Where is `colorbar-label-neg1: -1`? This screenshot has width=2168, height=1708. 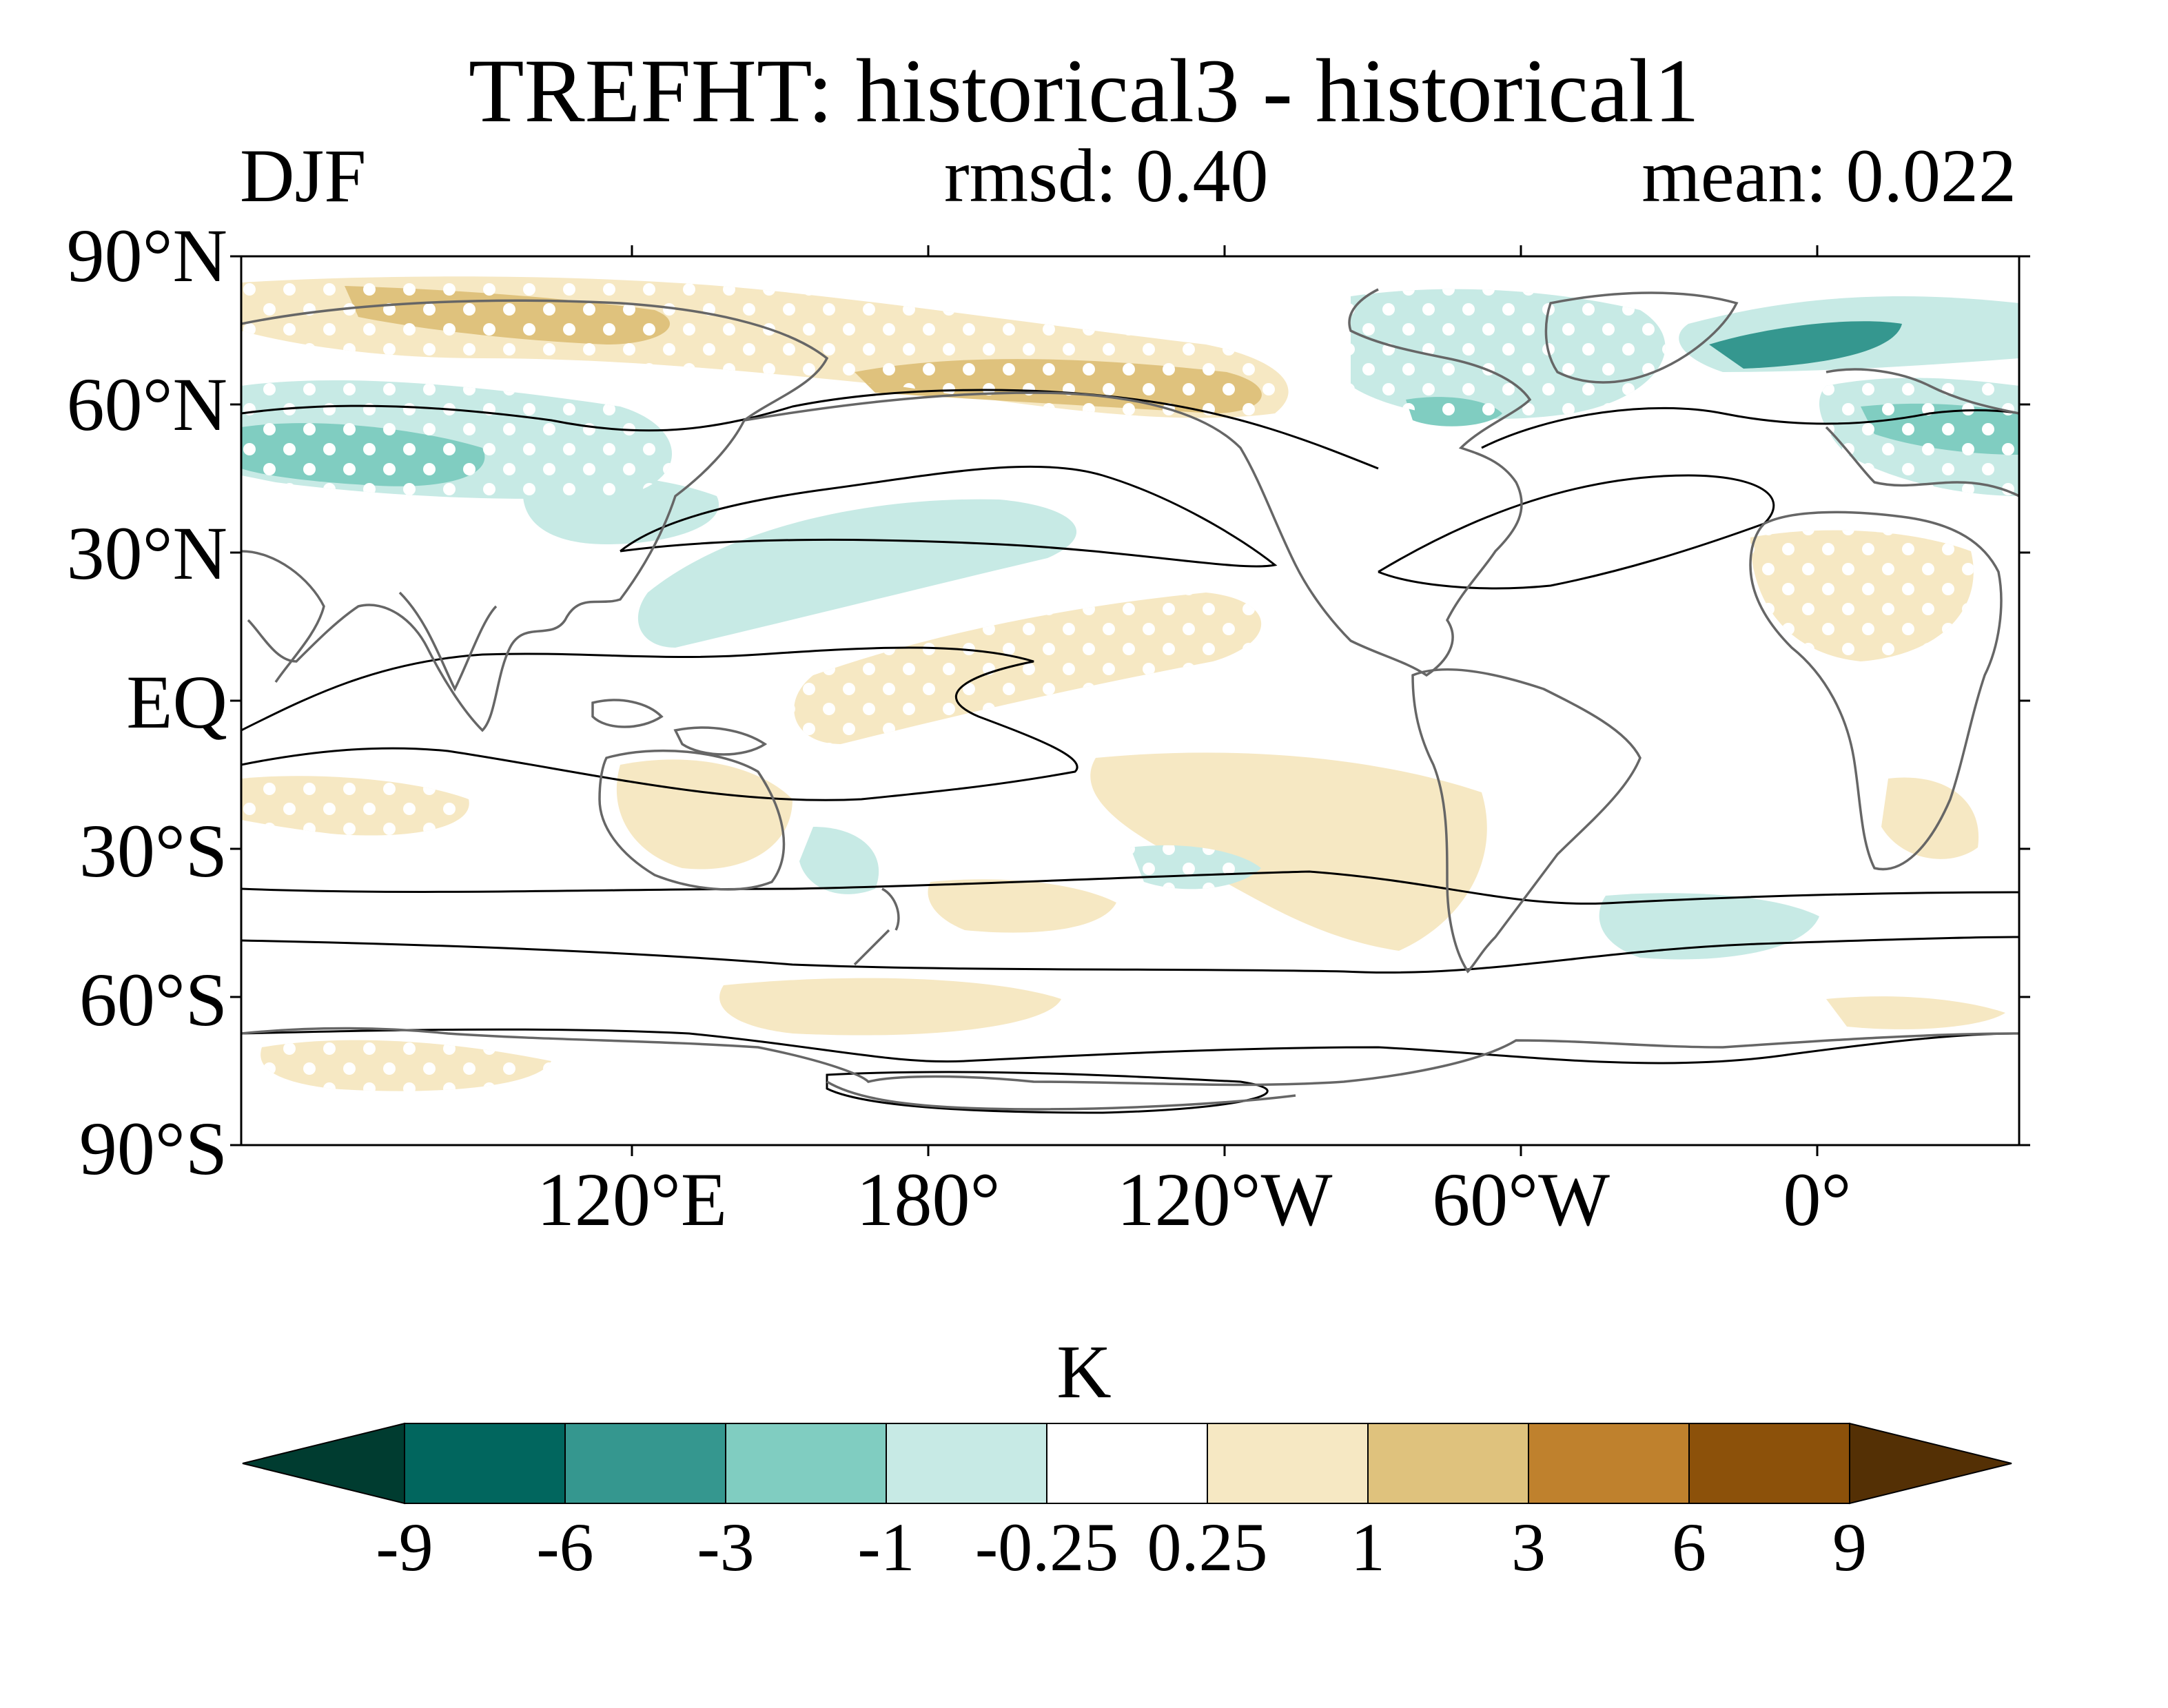
colorbar-label-neg1: -1 is located at coordinates (886, 1547).